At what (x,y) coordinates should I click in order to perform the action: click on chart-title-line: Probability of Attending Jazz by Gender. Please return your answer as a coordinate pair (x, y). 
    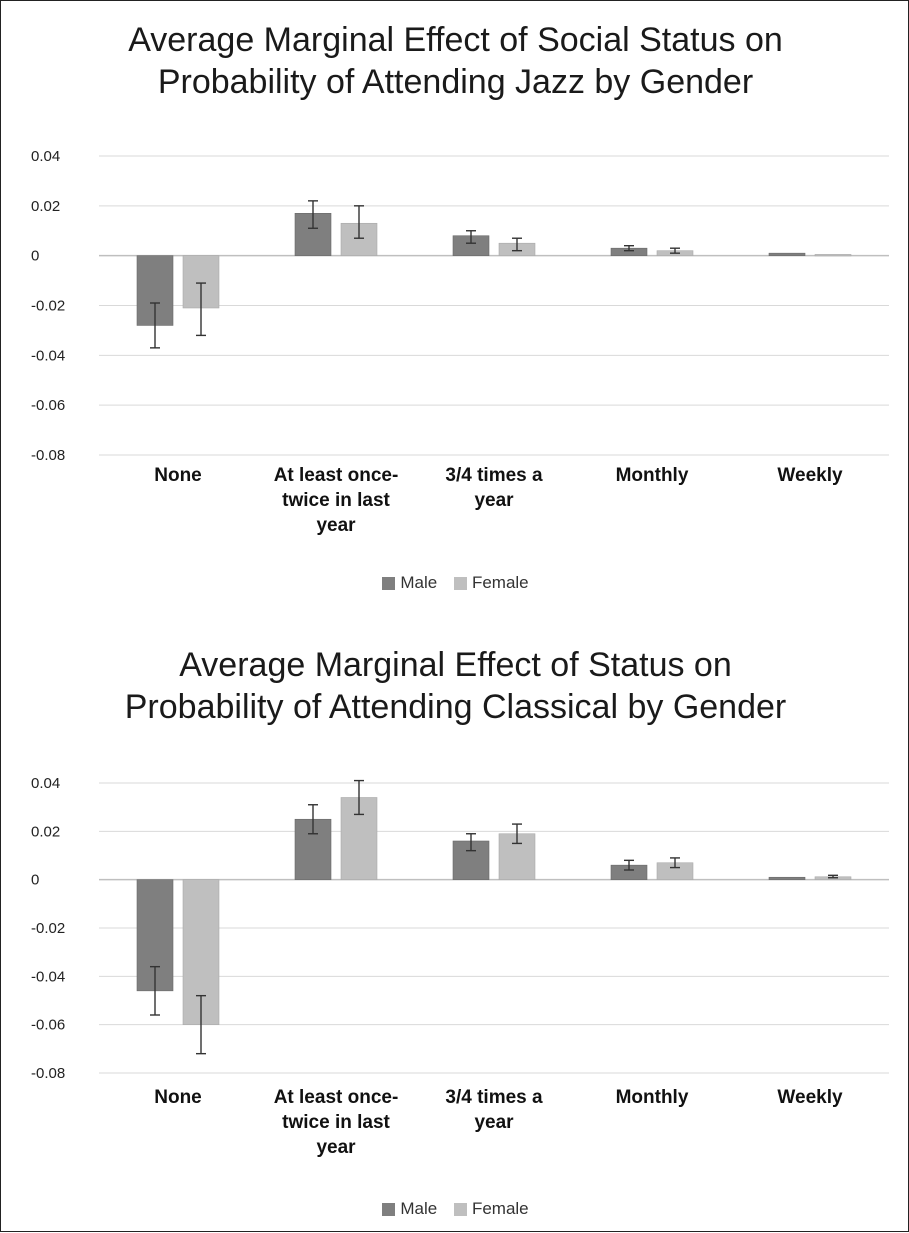
    Looking at the image, I should click on (455, 82).